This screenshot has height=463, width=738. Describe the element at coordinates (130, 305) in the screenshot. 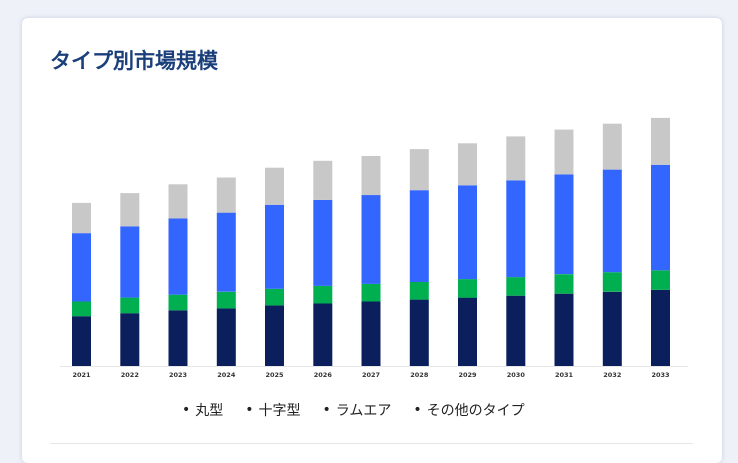

I see `bar-segment-2022-s1` at that location.